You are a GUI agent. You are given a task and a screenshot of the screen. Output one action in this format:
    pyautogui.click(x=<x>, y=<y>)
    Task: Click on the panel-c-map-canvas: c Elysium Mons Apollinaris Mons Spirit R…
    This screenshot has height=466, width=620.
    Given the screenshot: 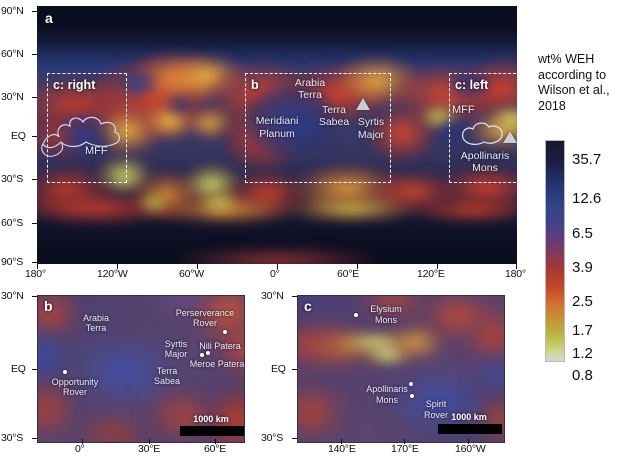 What is the action you would take?
    pyautogui.click(x=401, y=369)
    